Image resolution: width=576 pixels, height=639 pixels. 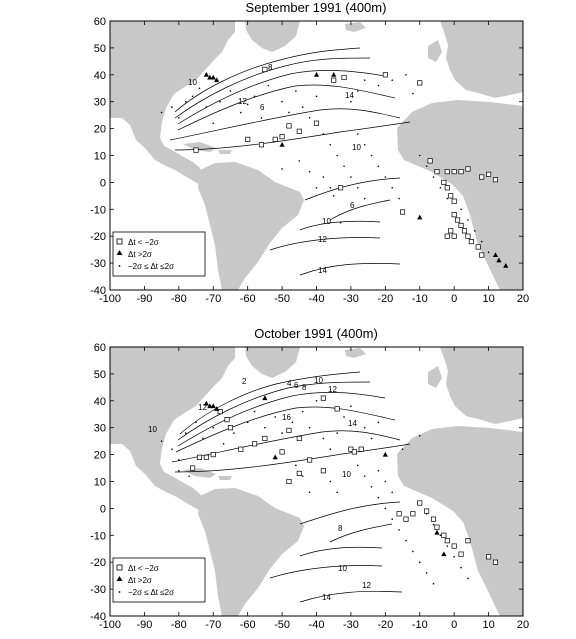 What do you see at coordinates (282, 299) in the screenshot?
I see `x-tick-label: -50` at bounding box center [282, 299].